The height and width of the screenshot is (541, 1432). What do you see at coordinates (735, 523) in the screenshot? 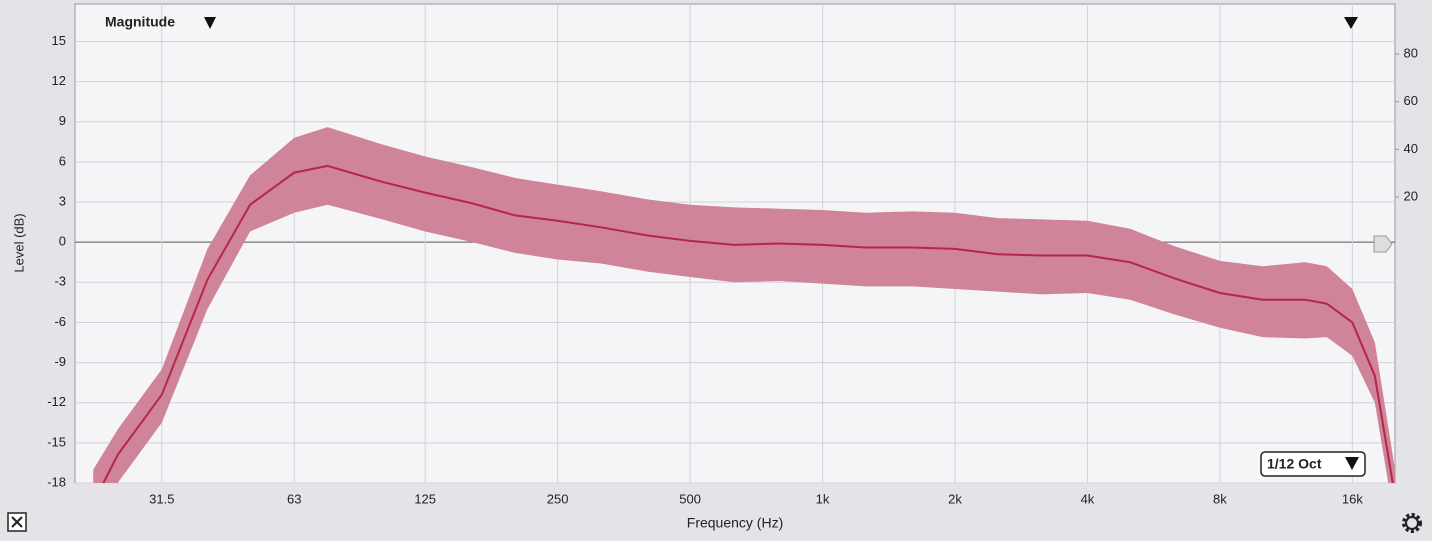
I see `x-axis-label: Frequency (Hz)` at bounding box center [735, 523].